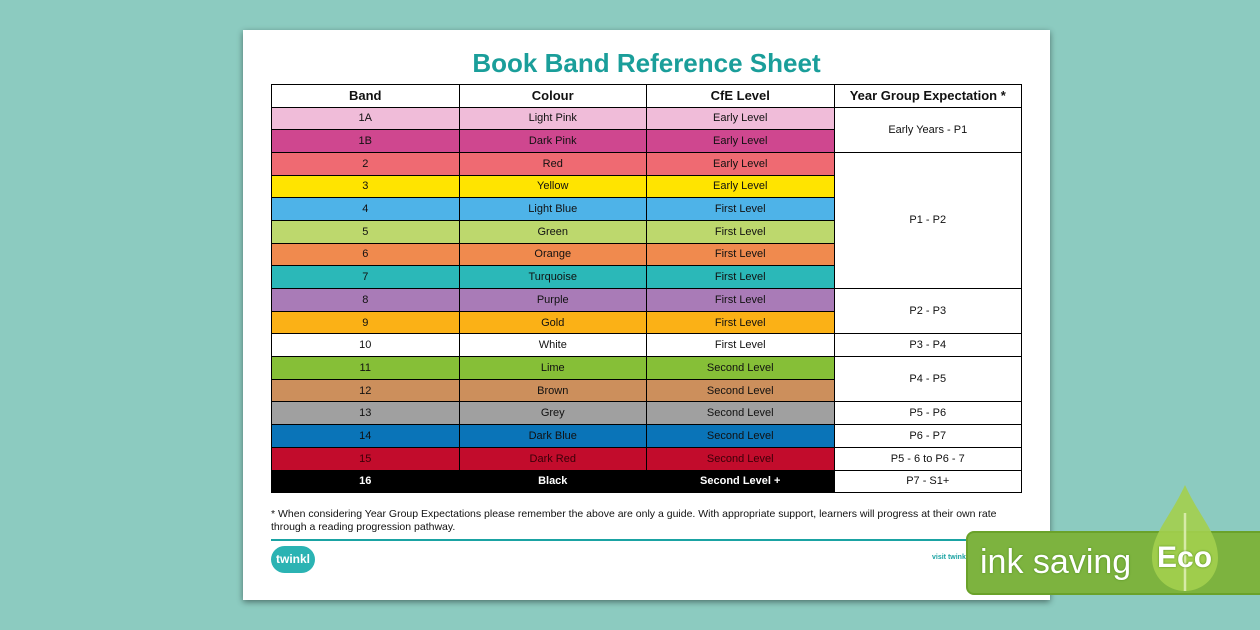  Describe the element at coordinates (365, 413) in the screenshot. I see `band-cell: 13` at that location.